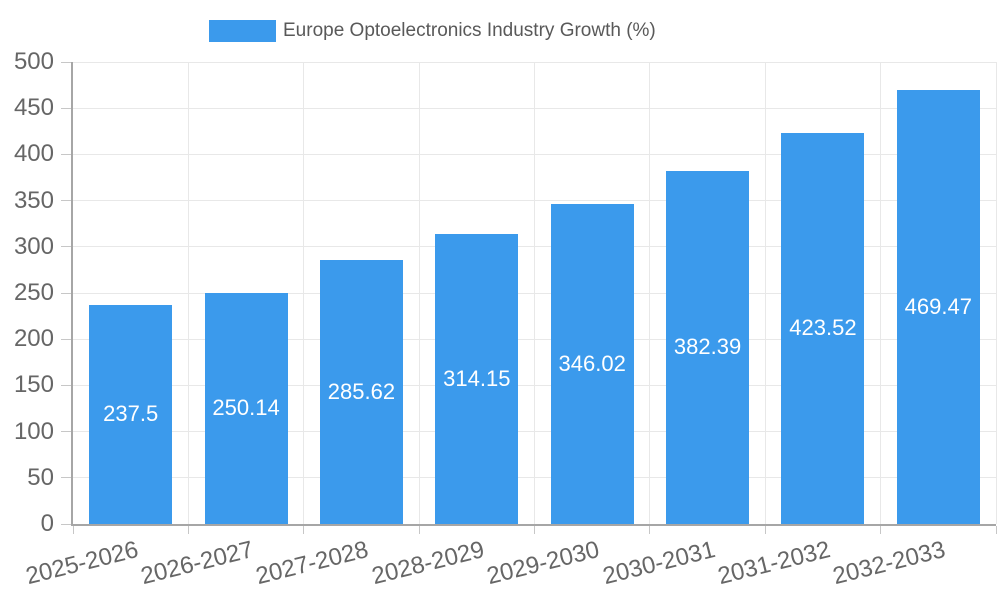 This screenshot has height=600, width=1000. I want to click on x-tick-label: 2032-2033, so click(889, 563).